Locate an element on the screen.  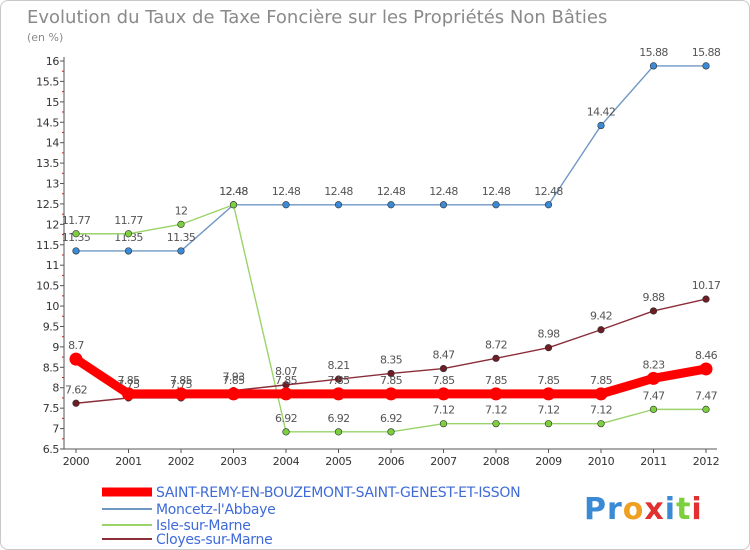
data-label: 14.42 is located at coordinates (601, 112).